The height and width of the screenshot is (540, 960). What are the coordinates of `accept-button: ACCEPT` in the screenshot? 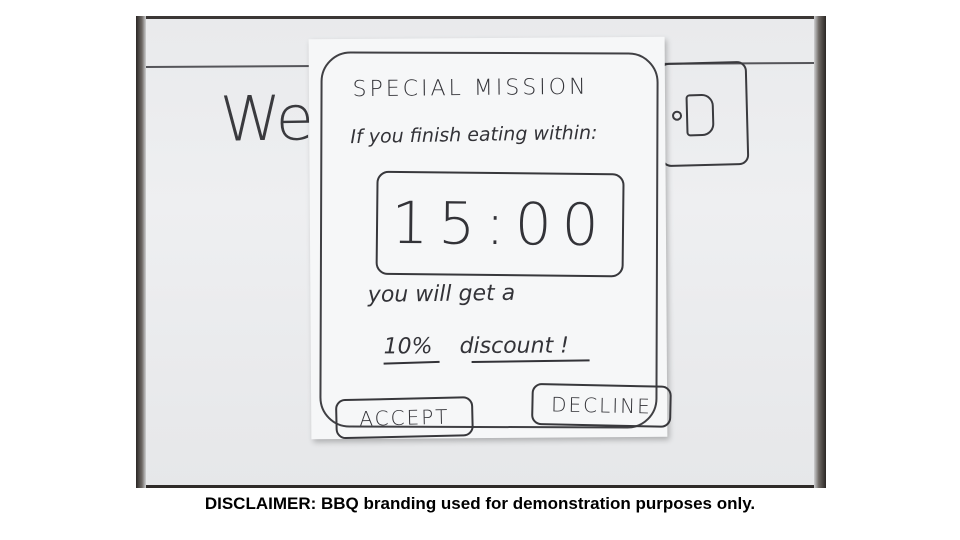 It's located at (404, 418).